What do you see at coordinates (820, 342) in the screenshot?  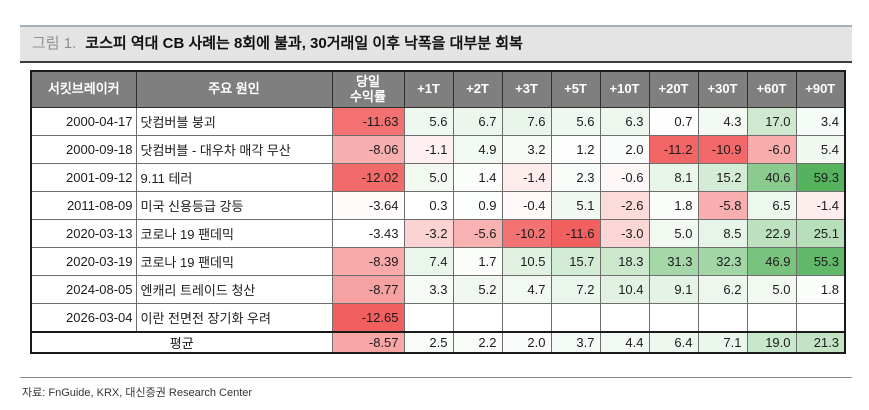 I see `average-t-return-cell: 21.3` at bounding box center [820, 342].